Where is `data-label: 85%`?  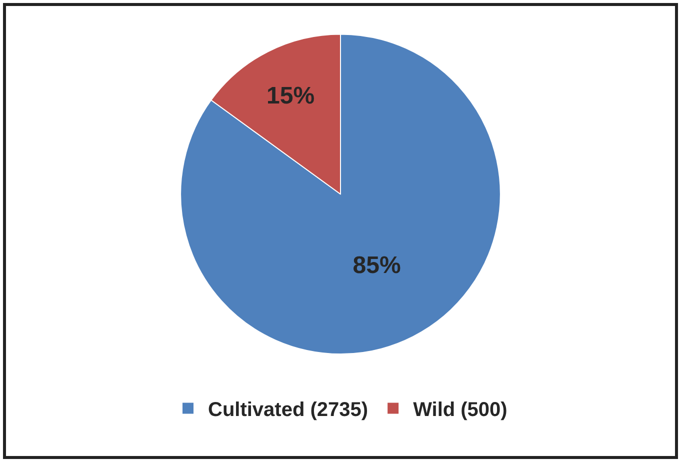 data-label: 85% is located at coordinates (376, 265).